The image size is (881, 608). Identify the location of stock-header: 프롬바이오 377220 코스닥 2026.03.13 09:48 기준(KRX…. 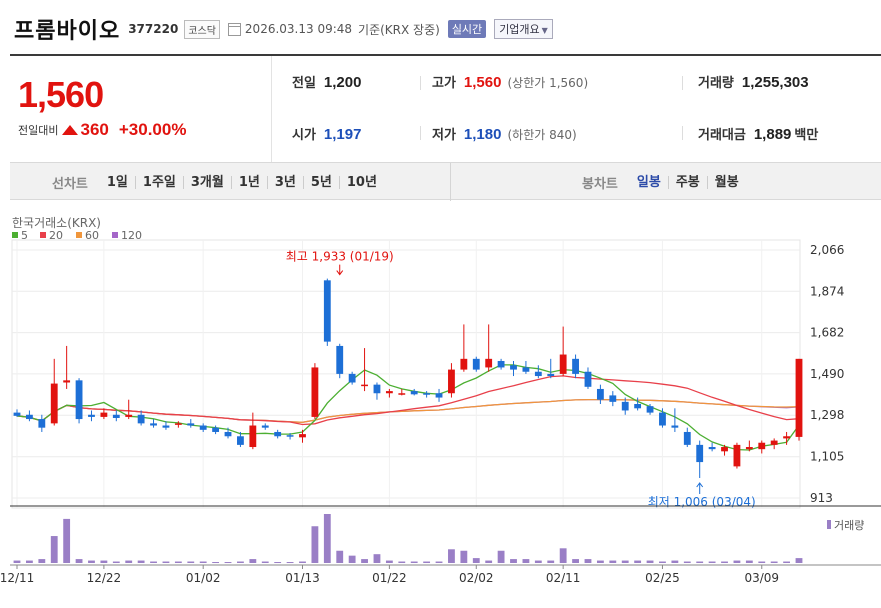
(283, 29).